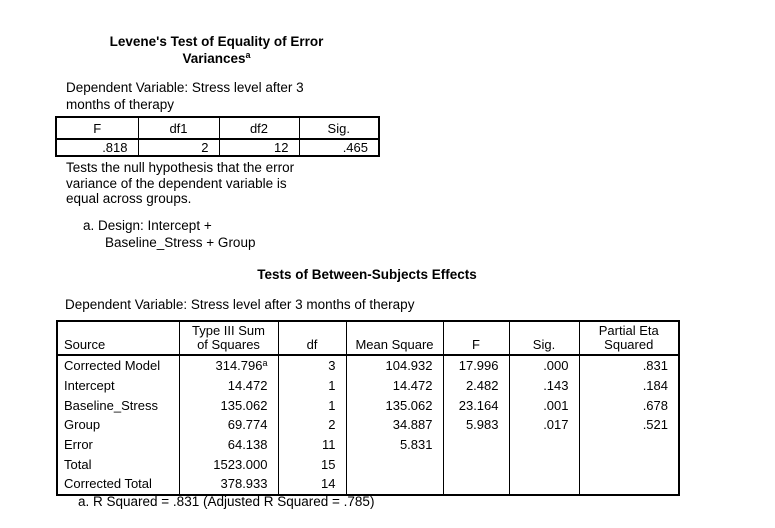 The height and width of the screenshot is (528, 775). I want to click on cell-f-value: .818, so click(115, 147).